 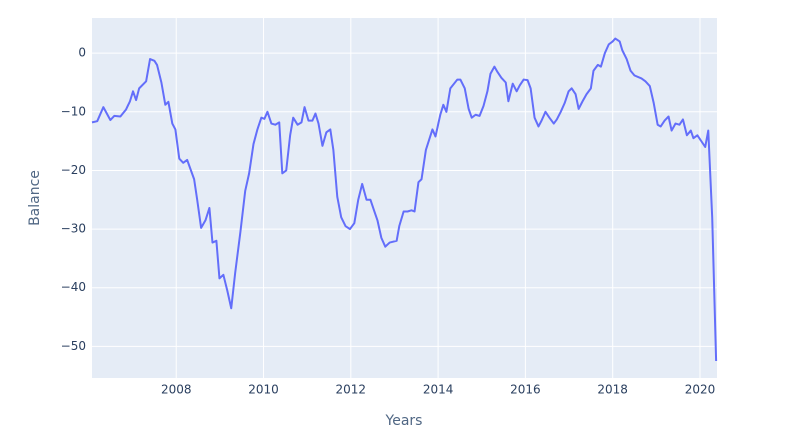 I want to click on y-tick-label: −40, so click(x=73, y=287).